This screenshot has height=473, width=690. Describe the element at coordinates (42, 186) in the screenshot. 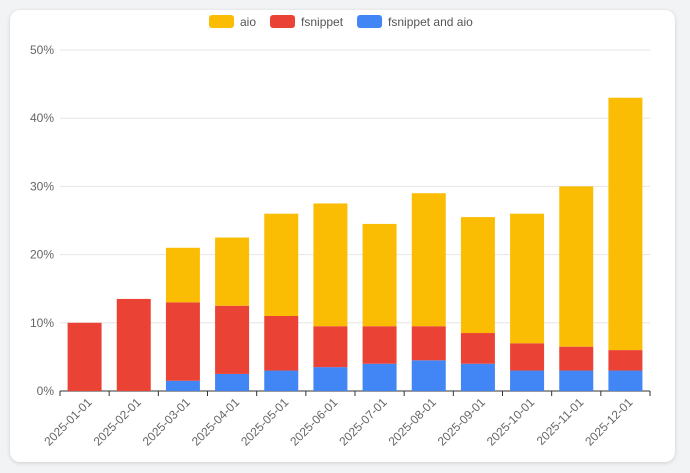

I see `y-tick-label: 30%` at that location.